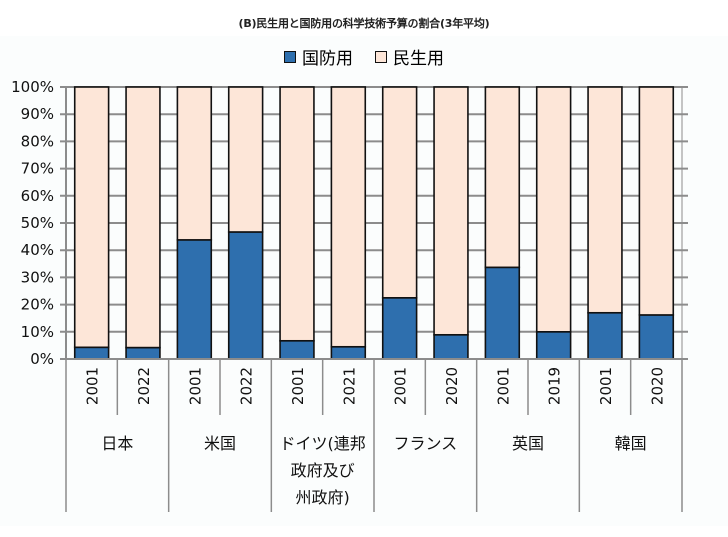  What do you see at coordinates (37, 141) in the screenshot?
I see `y-tick-label: 80%` at bounding box center [37, 141].